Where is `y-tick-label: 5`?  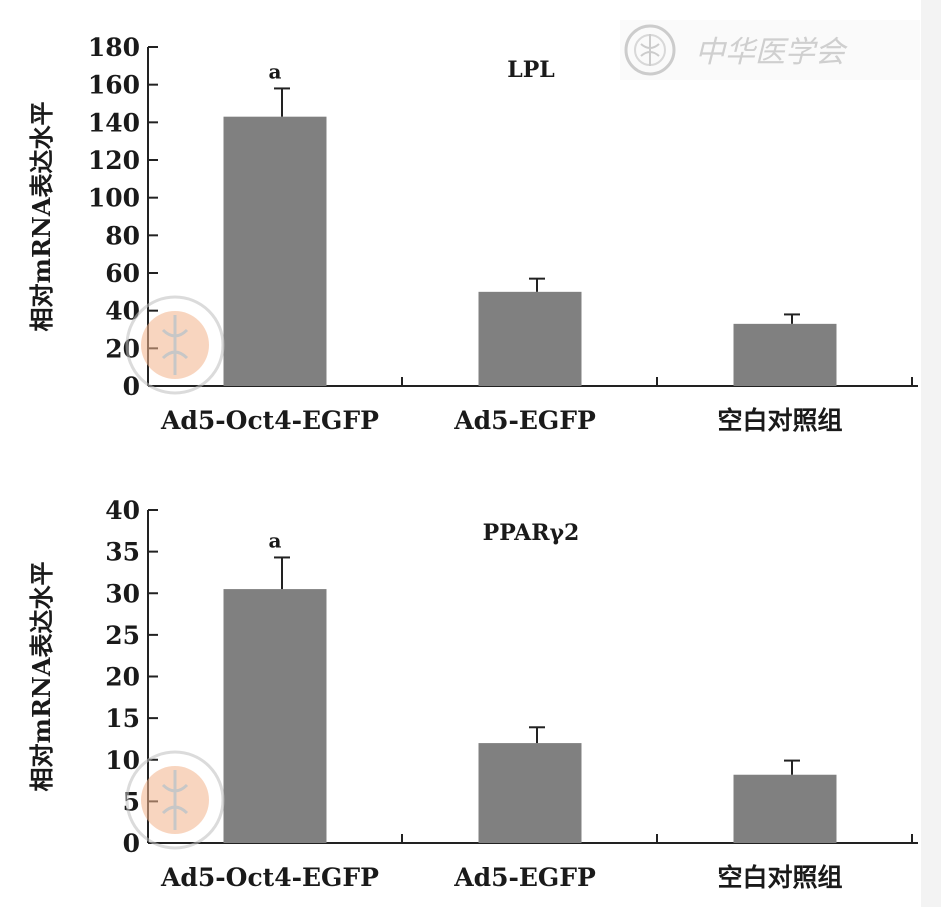
y-tick-label: 5 is located at coordinates (131, 801).